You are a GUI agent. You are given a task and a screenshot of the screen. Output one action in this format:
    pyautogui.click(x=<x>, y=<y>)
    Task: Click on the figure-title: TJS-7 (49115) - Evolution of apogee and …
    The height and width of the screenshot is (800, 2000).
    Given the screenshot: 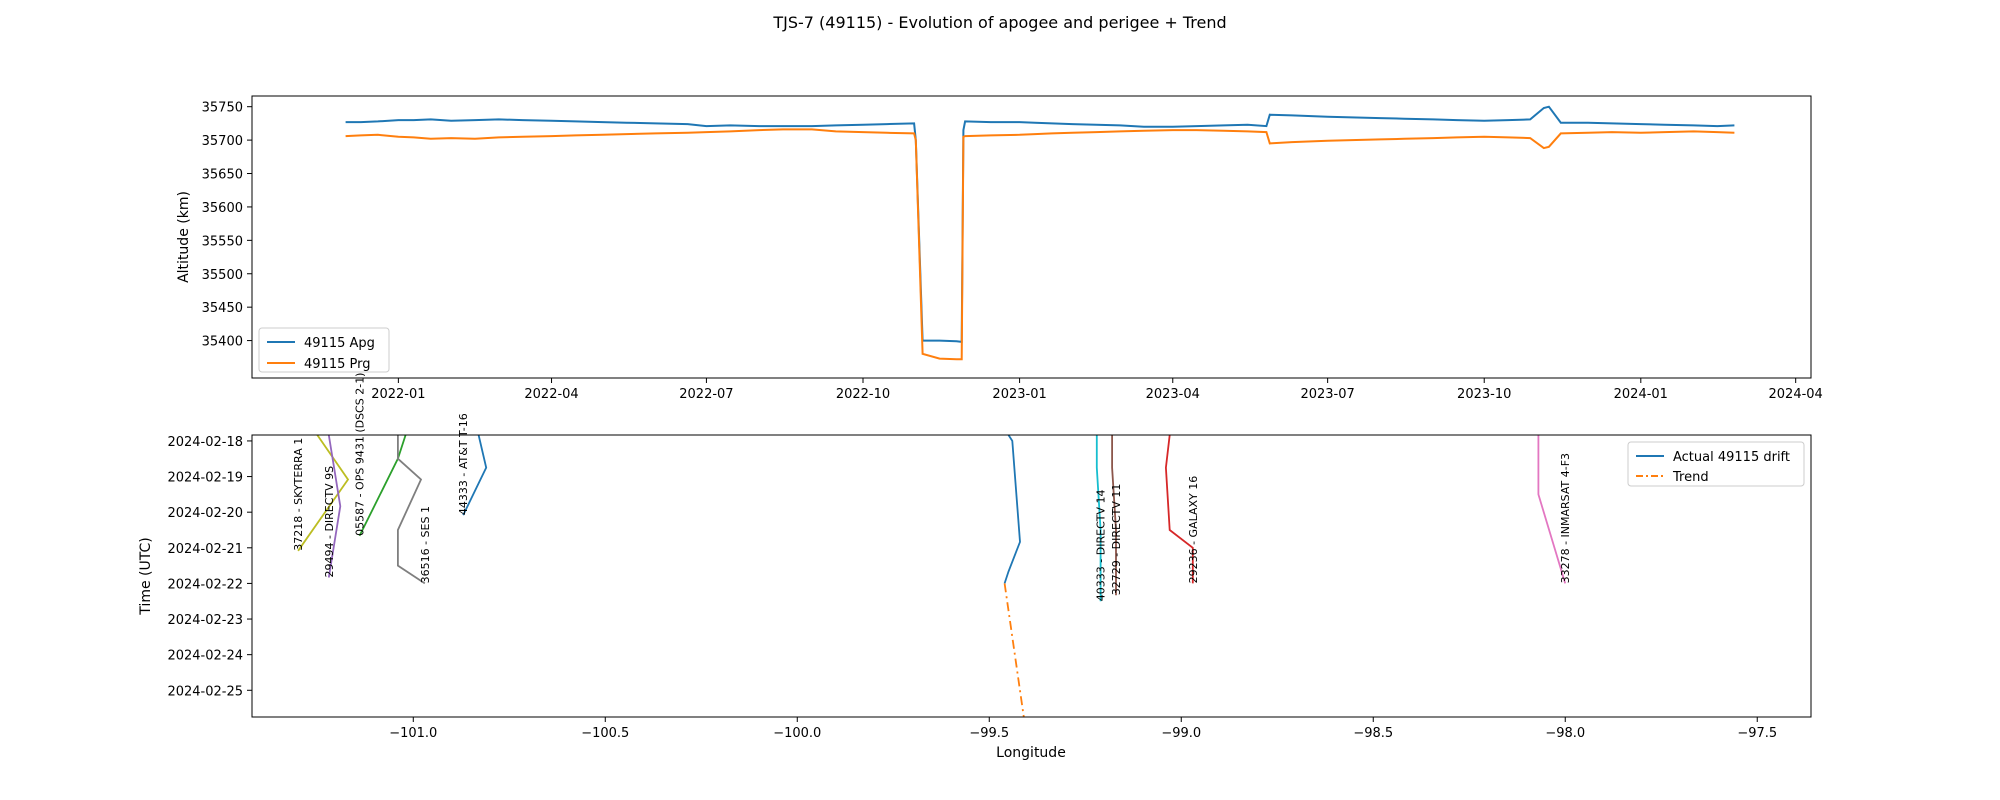 What is the action you would take?
    pyautogui.click(x=999, y=22)
    